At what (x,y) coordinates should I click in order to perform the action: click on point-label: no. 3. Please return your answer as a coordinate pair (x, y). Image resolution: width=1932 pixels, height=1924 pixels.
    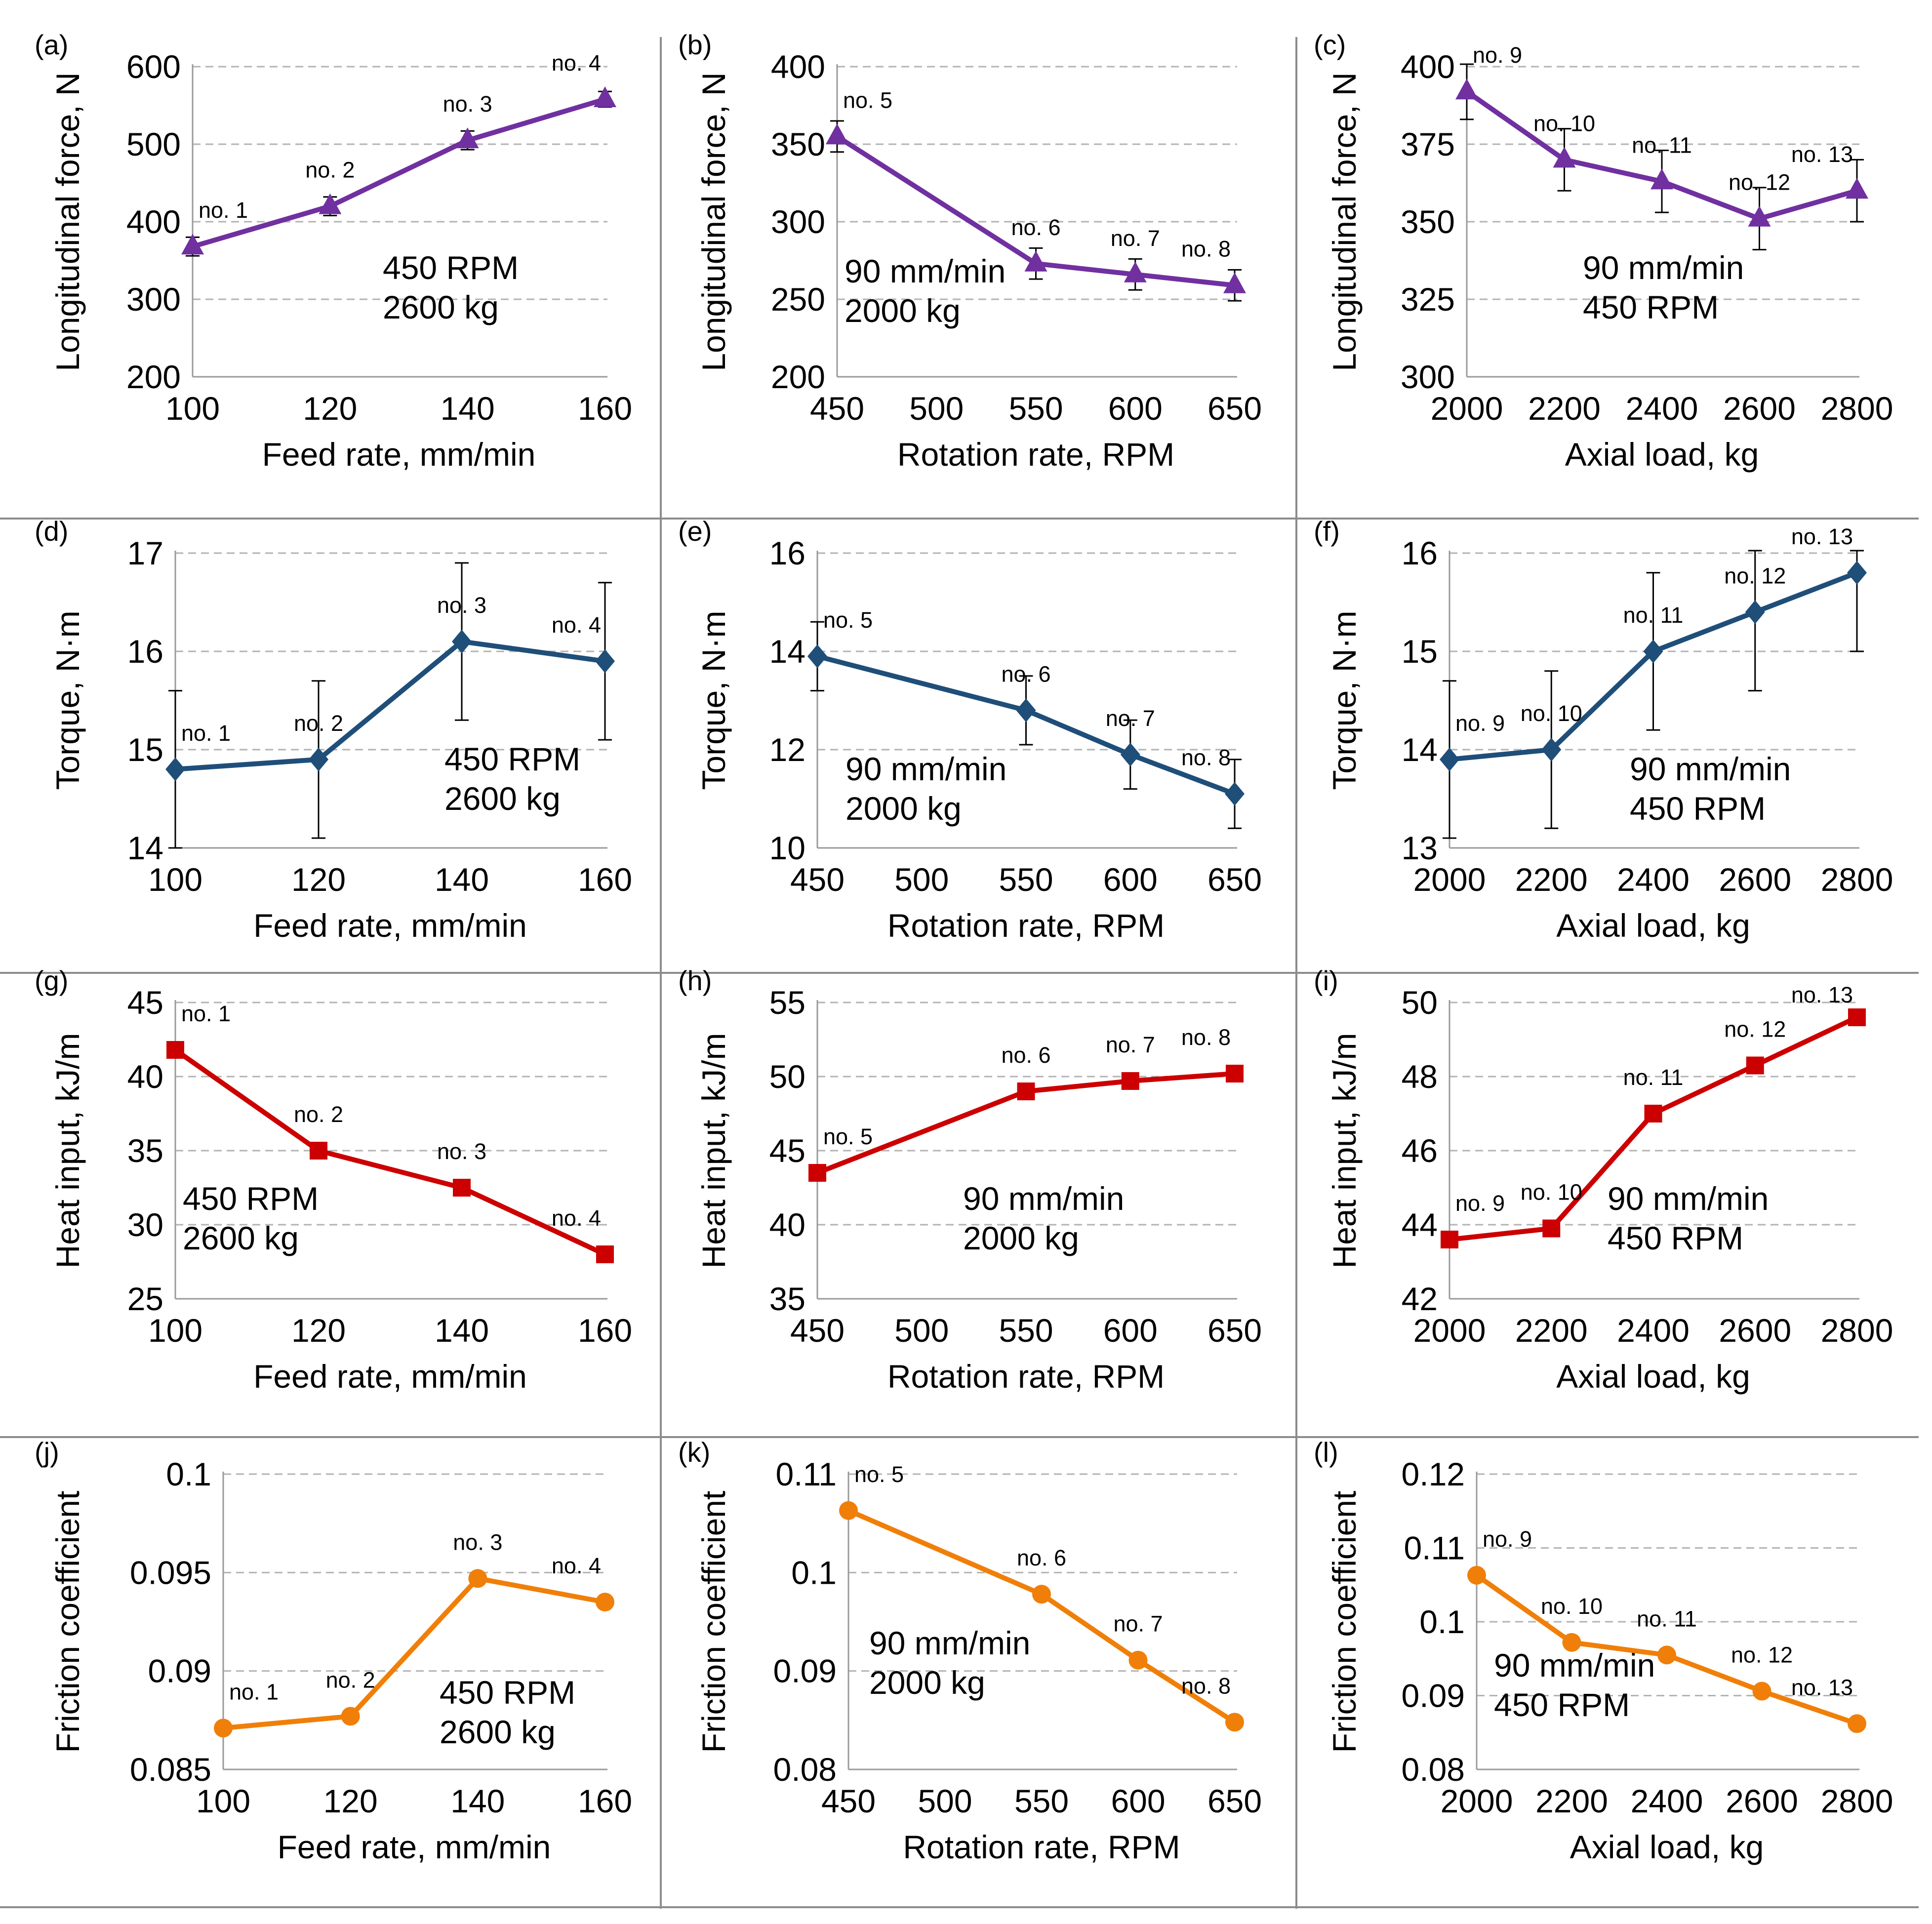
    Looking at the image, I should click on (461, 605).